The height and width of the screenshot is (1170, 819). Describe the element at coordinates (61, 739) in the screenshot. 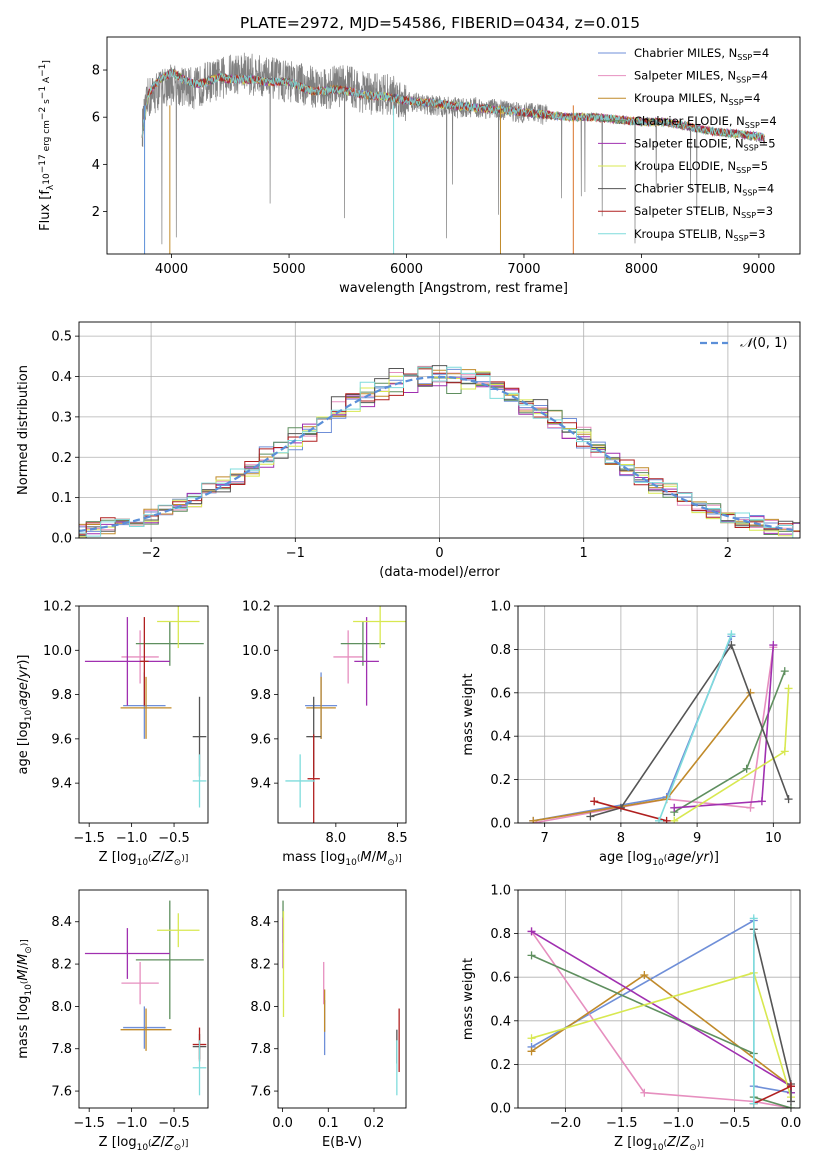

I see `y-tick-label: 9.6` at that location.